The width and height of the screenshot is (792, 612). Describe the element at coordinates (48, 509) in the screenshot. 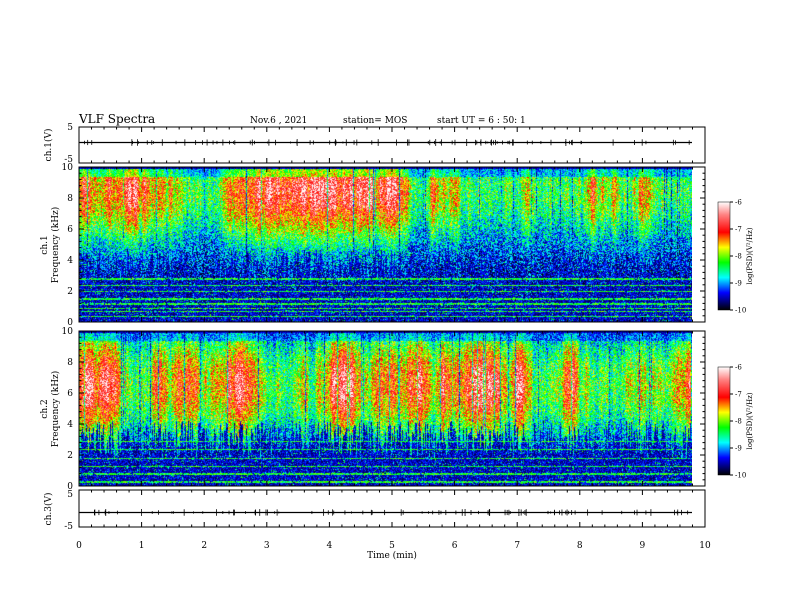

I see `ch3-voltage-ylabel: ch.3(V)` at that location.